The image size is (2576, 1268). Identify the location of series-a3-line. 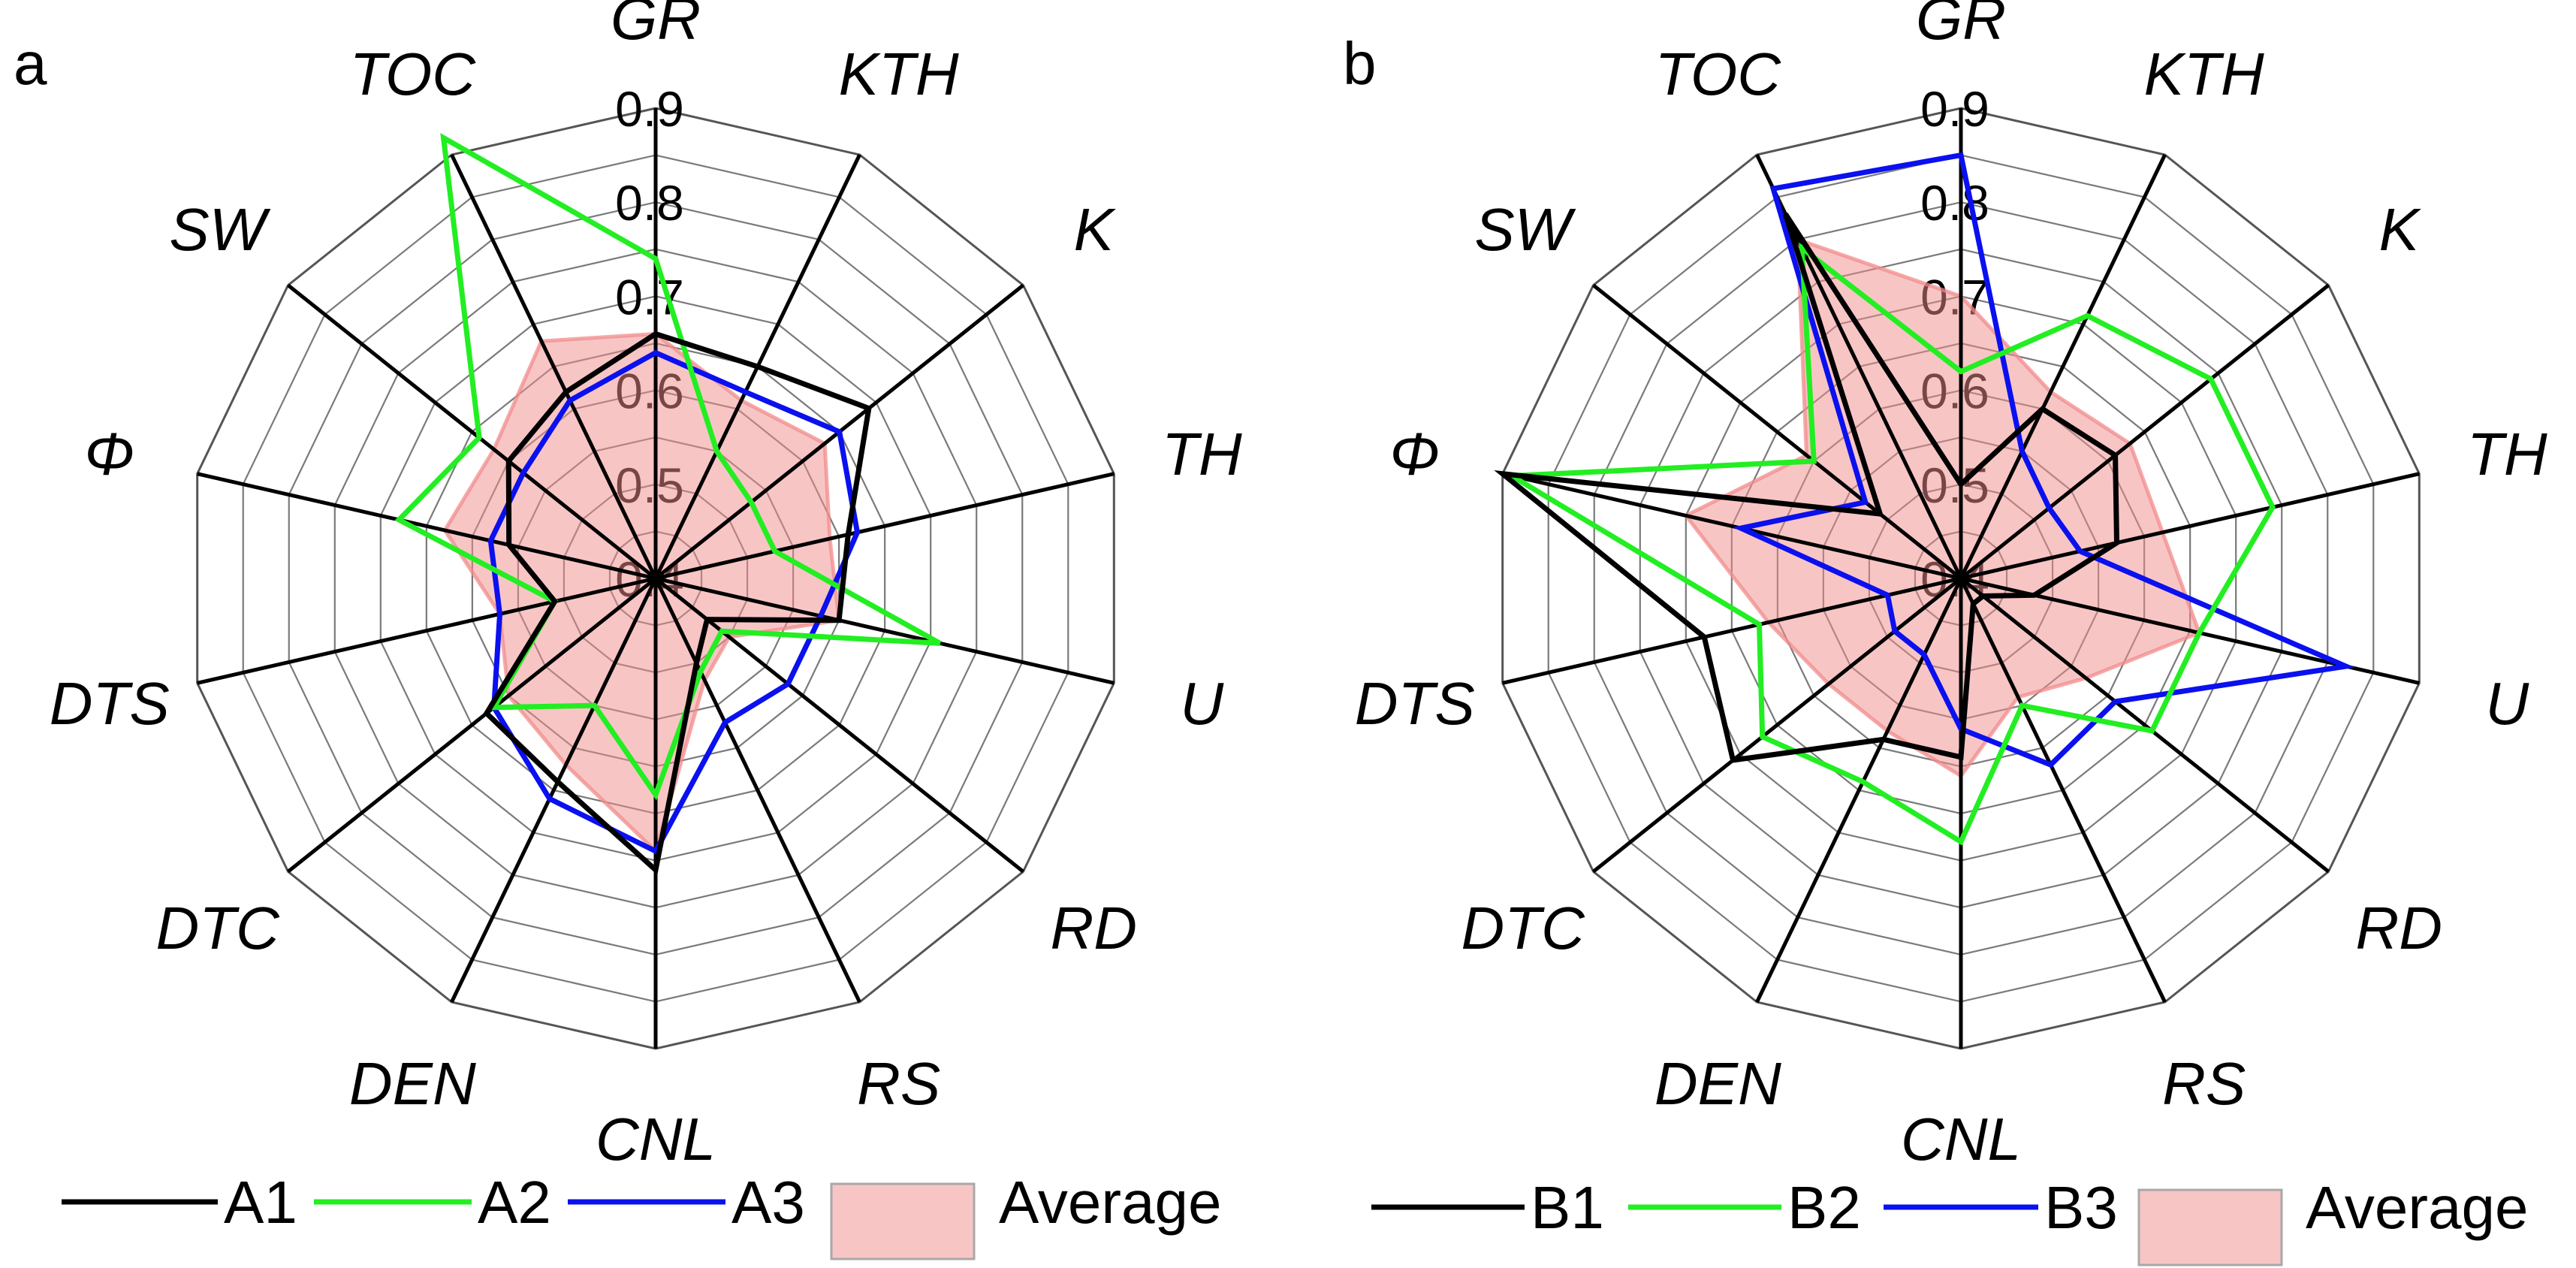
(674, 602).